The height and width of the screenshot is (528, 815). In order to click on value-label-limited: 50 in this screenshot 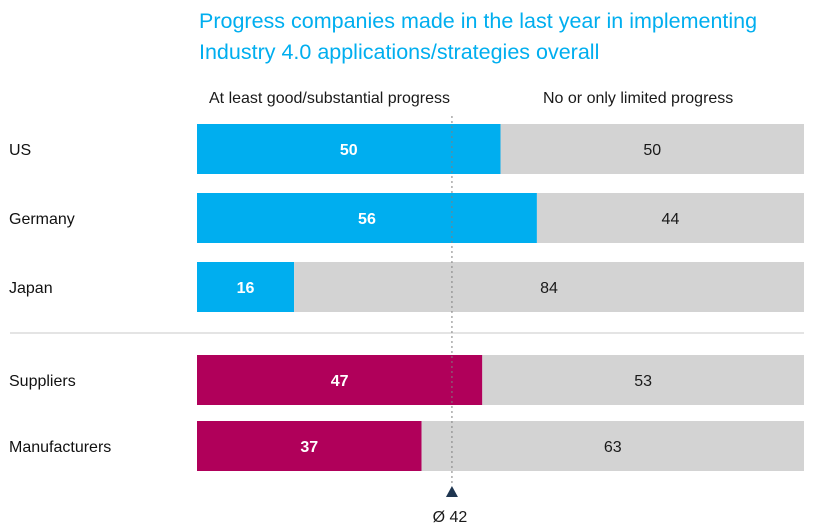, I will do `click(652, 150)`.